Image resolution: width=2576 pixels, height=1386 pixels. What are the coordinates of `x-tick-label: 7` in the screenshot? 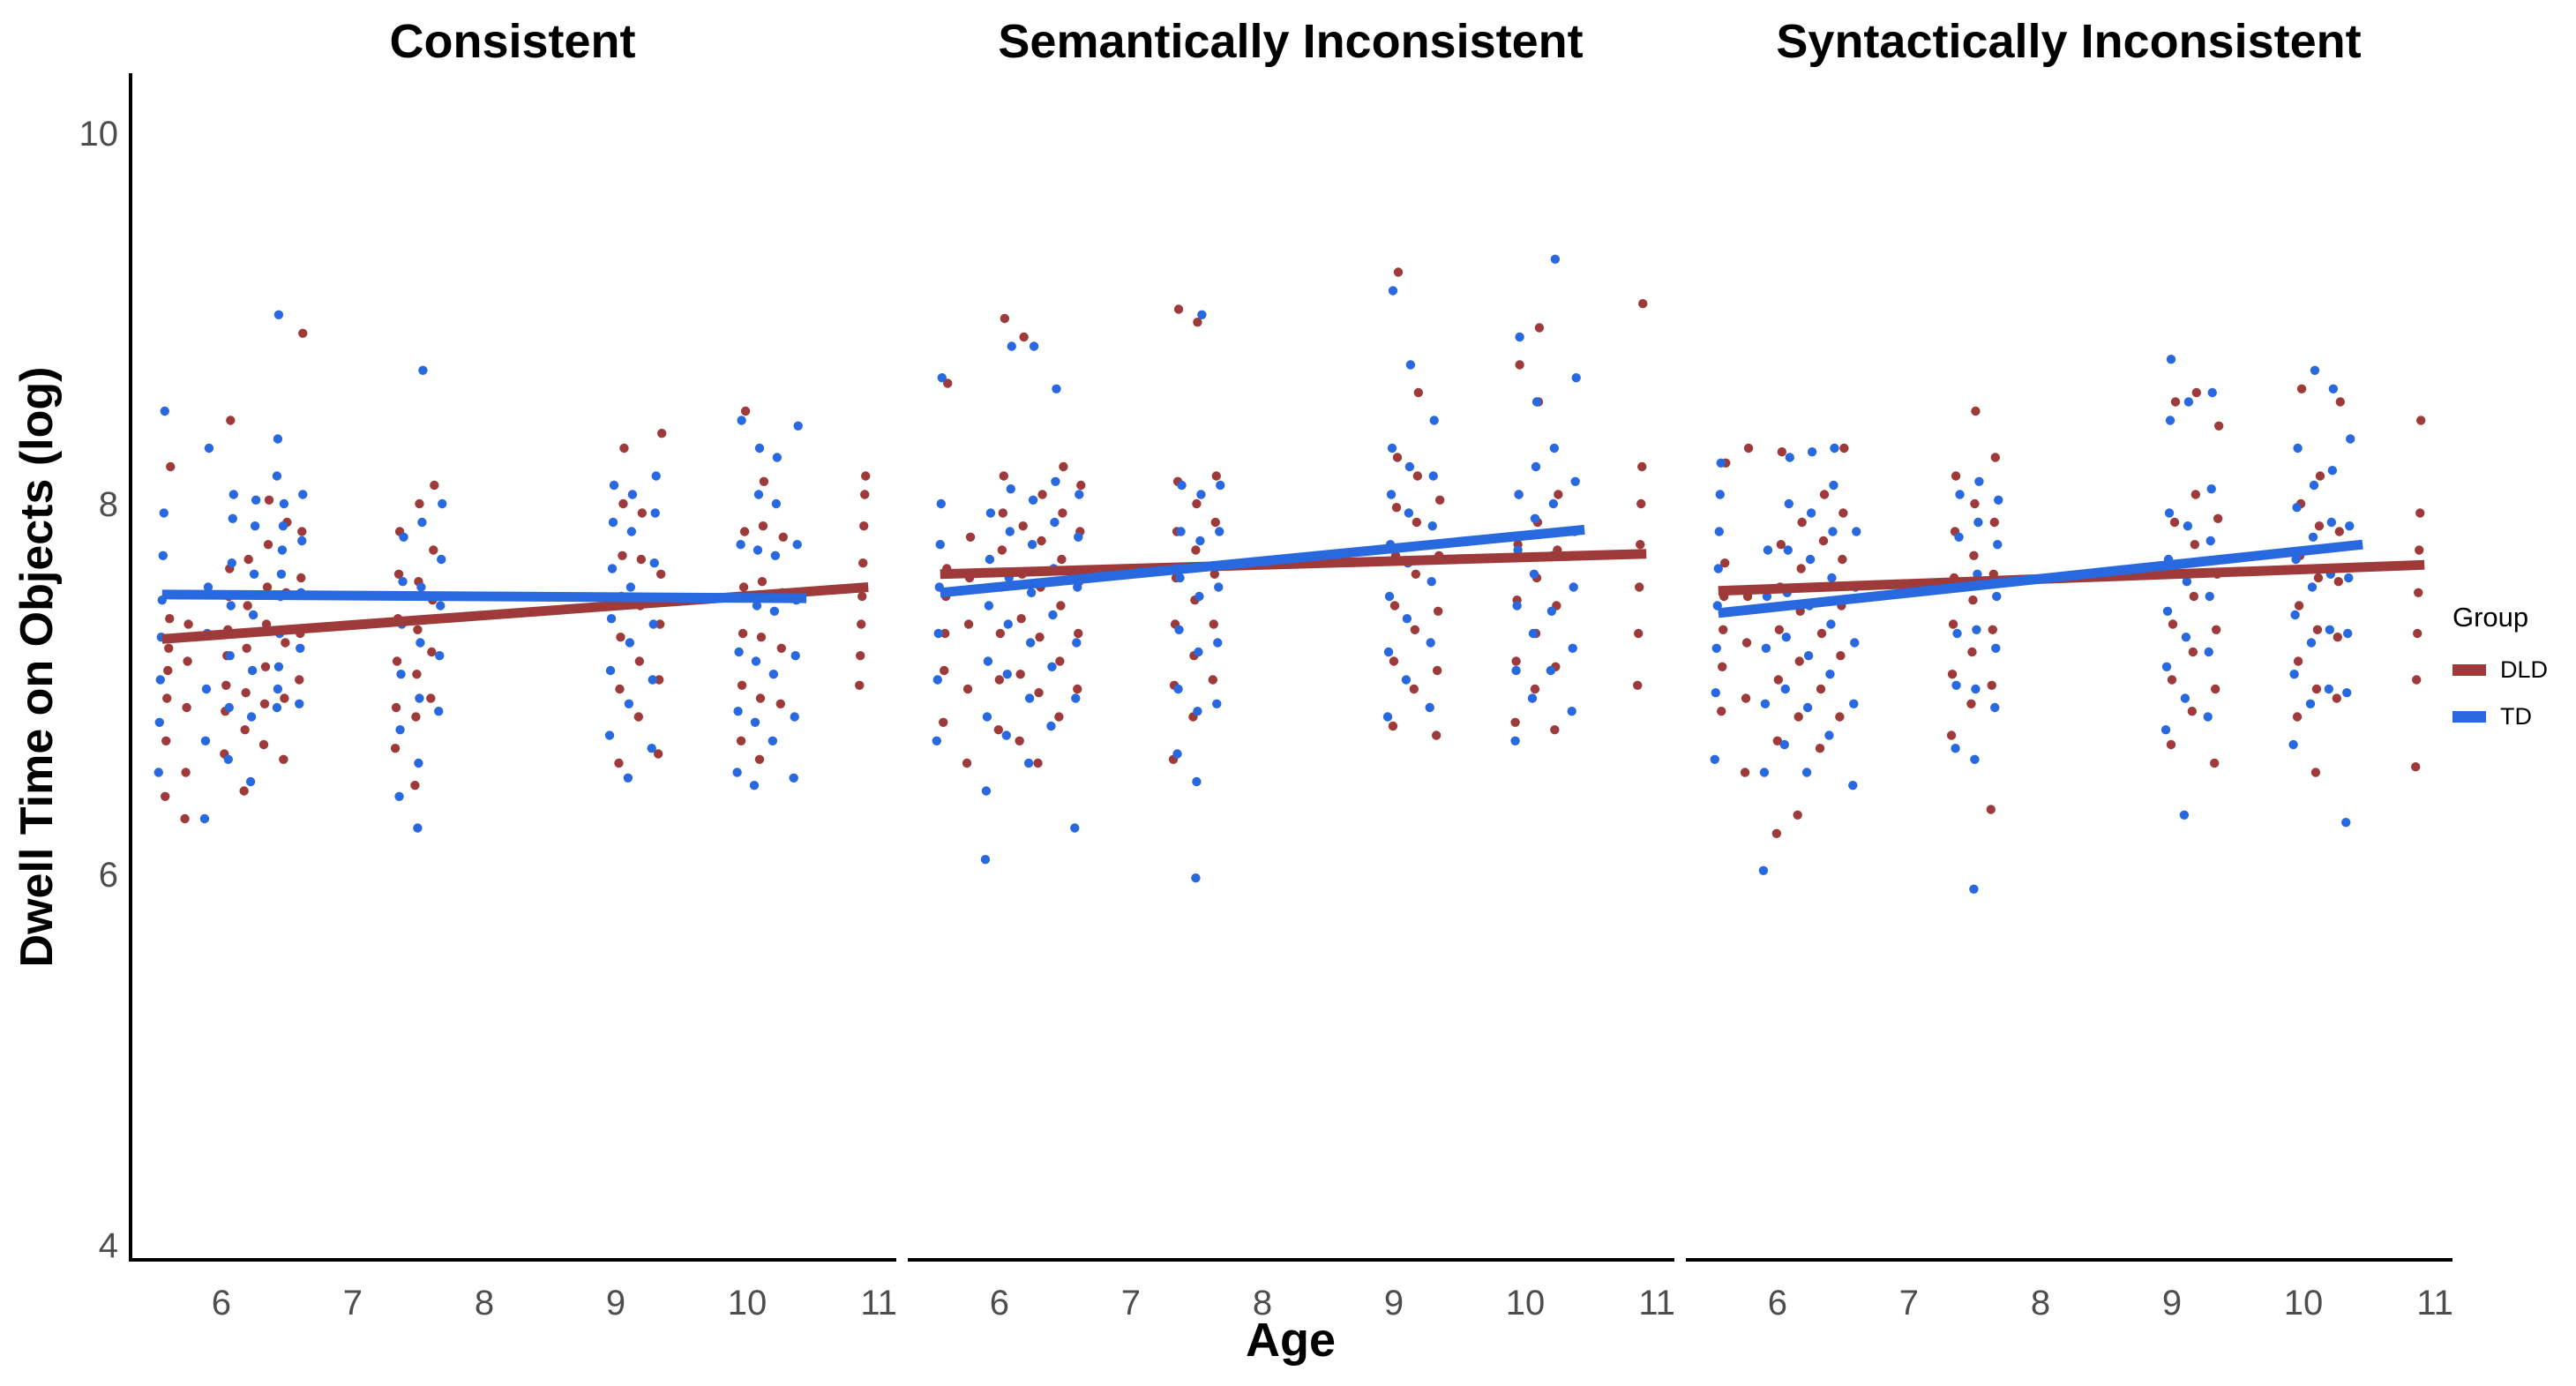 It's located at (1909, 1303).